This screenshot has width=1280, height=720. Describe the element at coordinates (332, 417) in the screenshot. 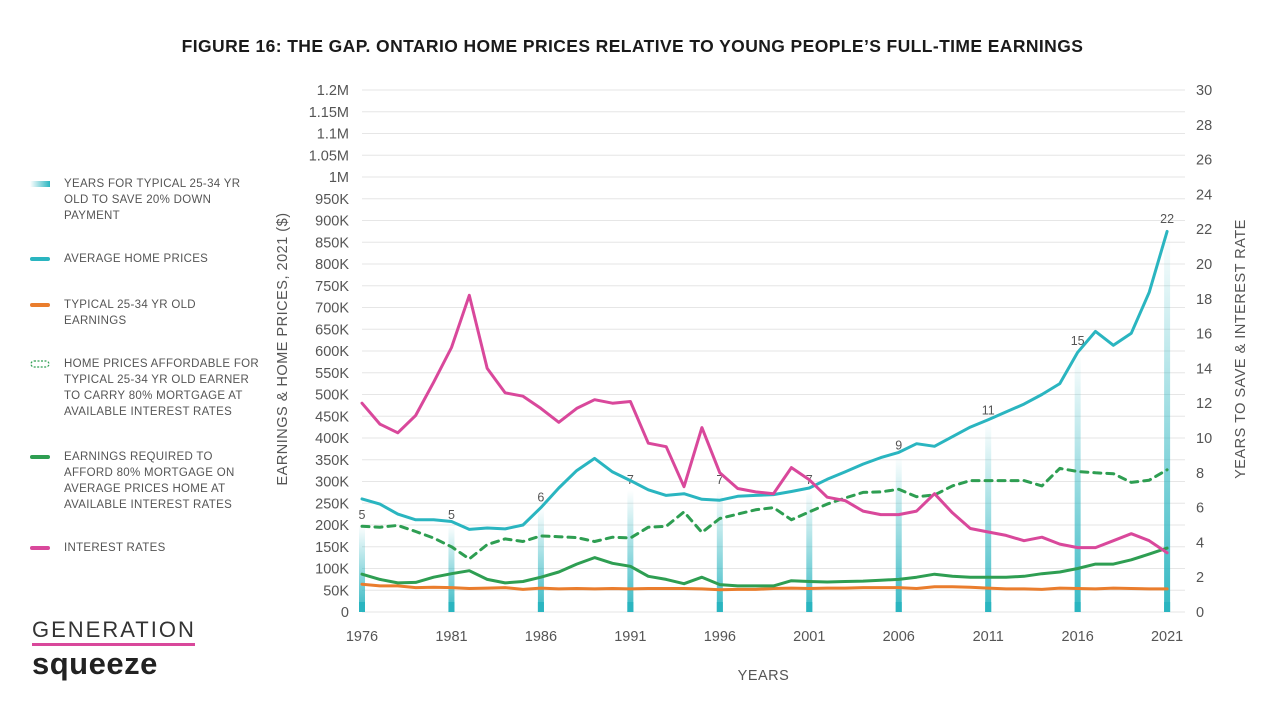

I see `y-left-tick-label: 450K` at that location.